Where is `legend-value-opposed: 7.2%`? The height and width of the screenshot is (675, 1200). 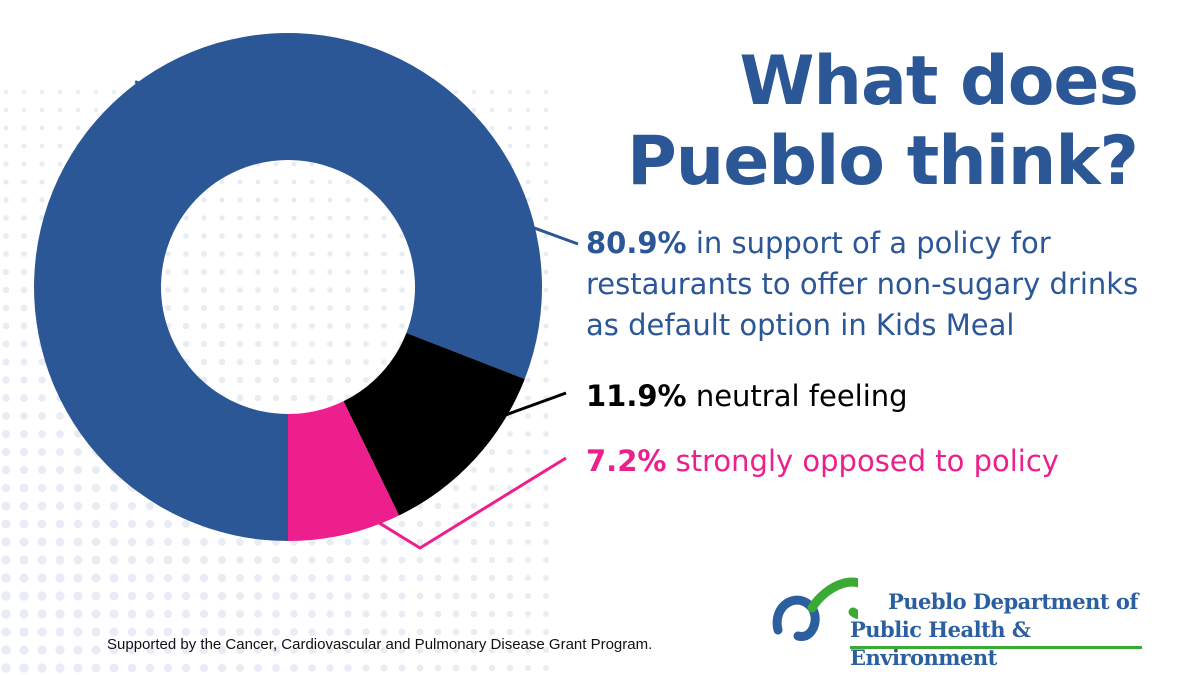
legend-value-opposed: 7.2% is located at coordinates (626, 461).